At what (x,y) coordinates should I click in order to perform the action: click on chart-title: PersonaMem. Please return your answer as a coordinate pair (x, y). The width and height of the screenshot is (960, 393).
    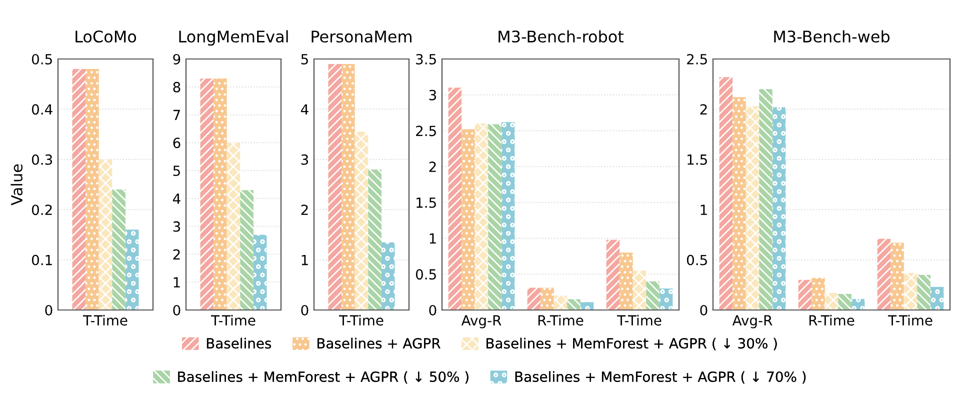
    Looking at the image, I should click on (362, 36).